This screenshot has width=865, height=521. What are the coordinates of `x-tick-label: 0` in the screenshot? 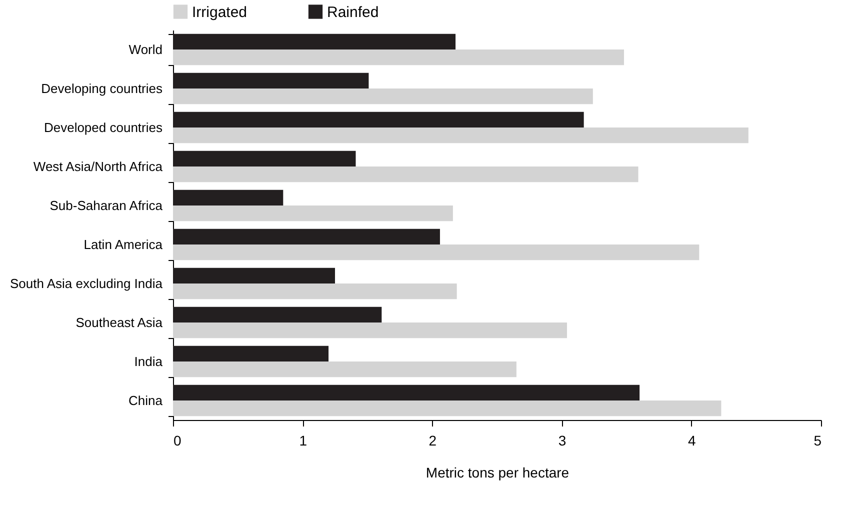 It's located at (178, 440).